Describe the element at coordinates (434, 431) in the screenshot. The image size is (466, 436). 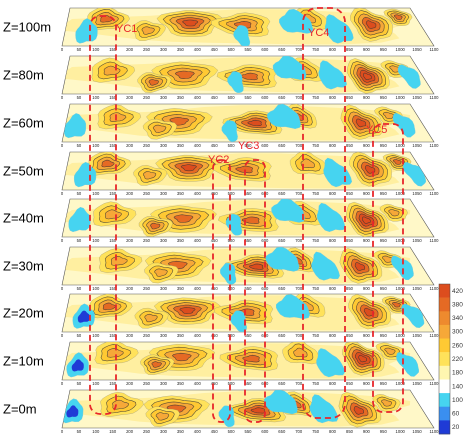
I see `x-tick-label: 1100` at that location.